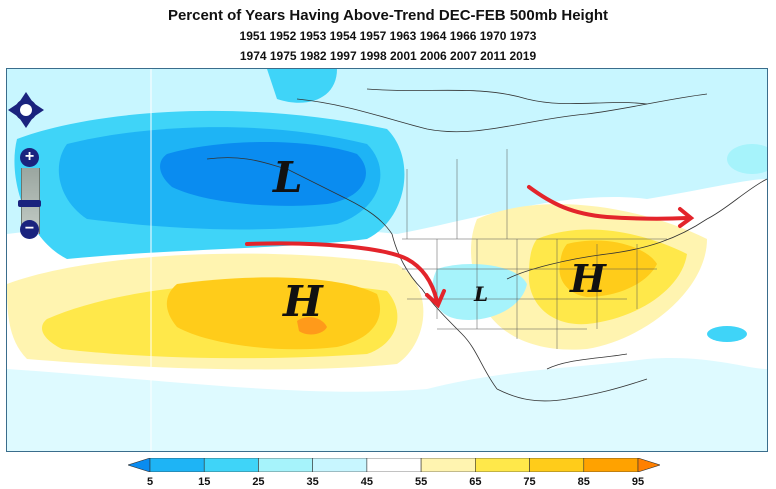 This screenshot has width=776, height=489. Describe the element at coordinates (302, 86) in the screenshot. I see `north-cyan-streak` at that location.